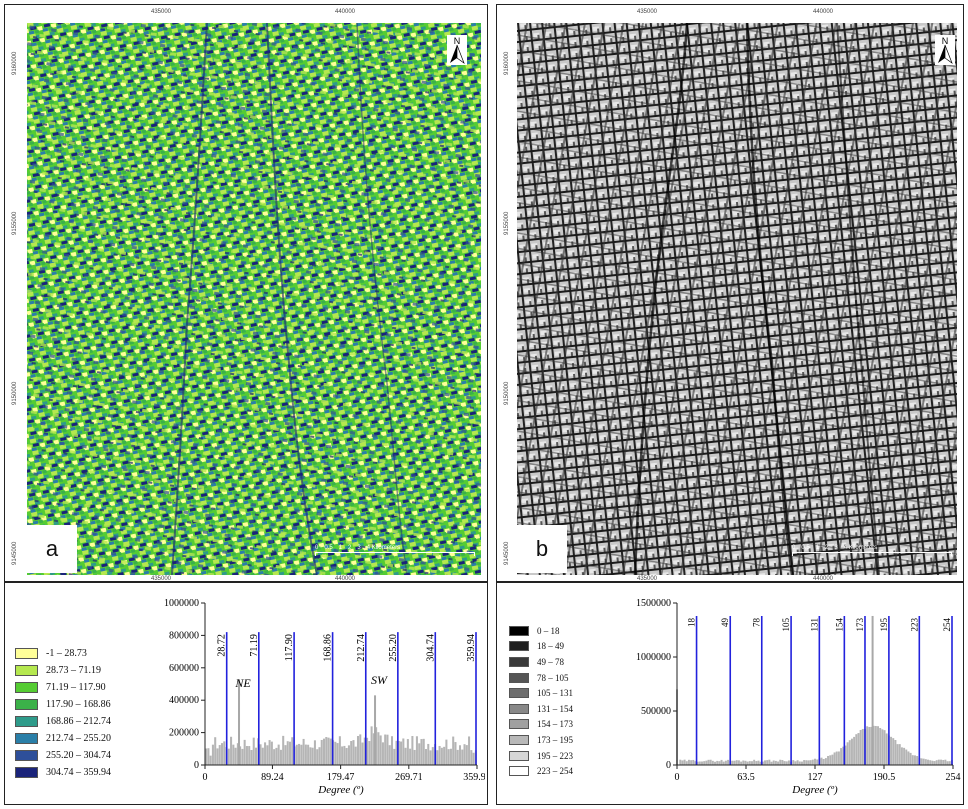 This screenshot has width=968, height=809. What do you see at coordinates (222, 645) in the screenshot?
I see `class-break-label: 28.72` at bounding box center [222, 645].